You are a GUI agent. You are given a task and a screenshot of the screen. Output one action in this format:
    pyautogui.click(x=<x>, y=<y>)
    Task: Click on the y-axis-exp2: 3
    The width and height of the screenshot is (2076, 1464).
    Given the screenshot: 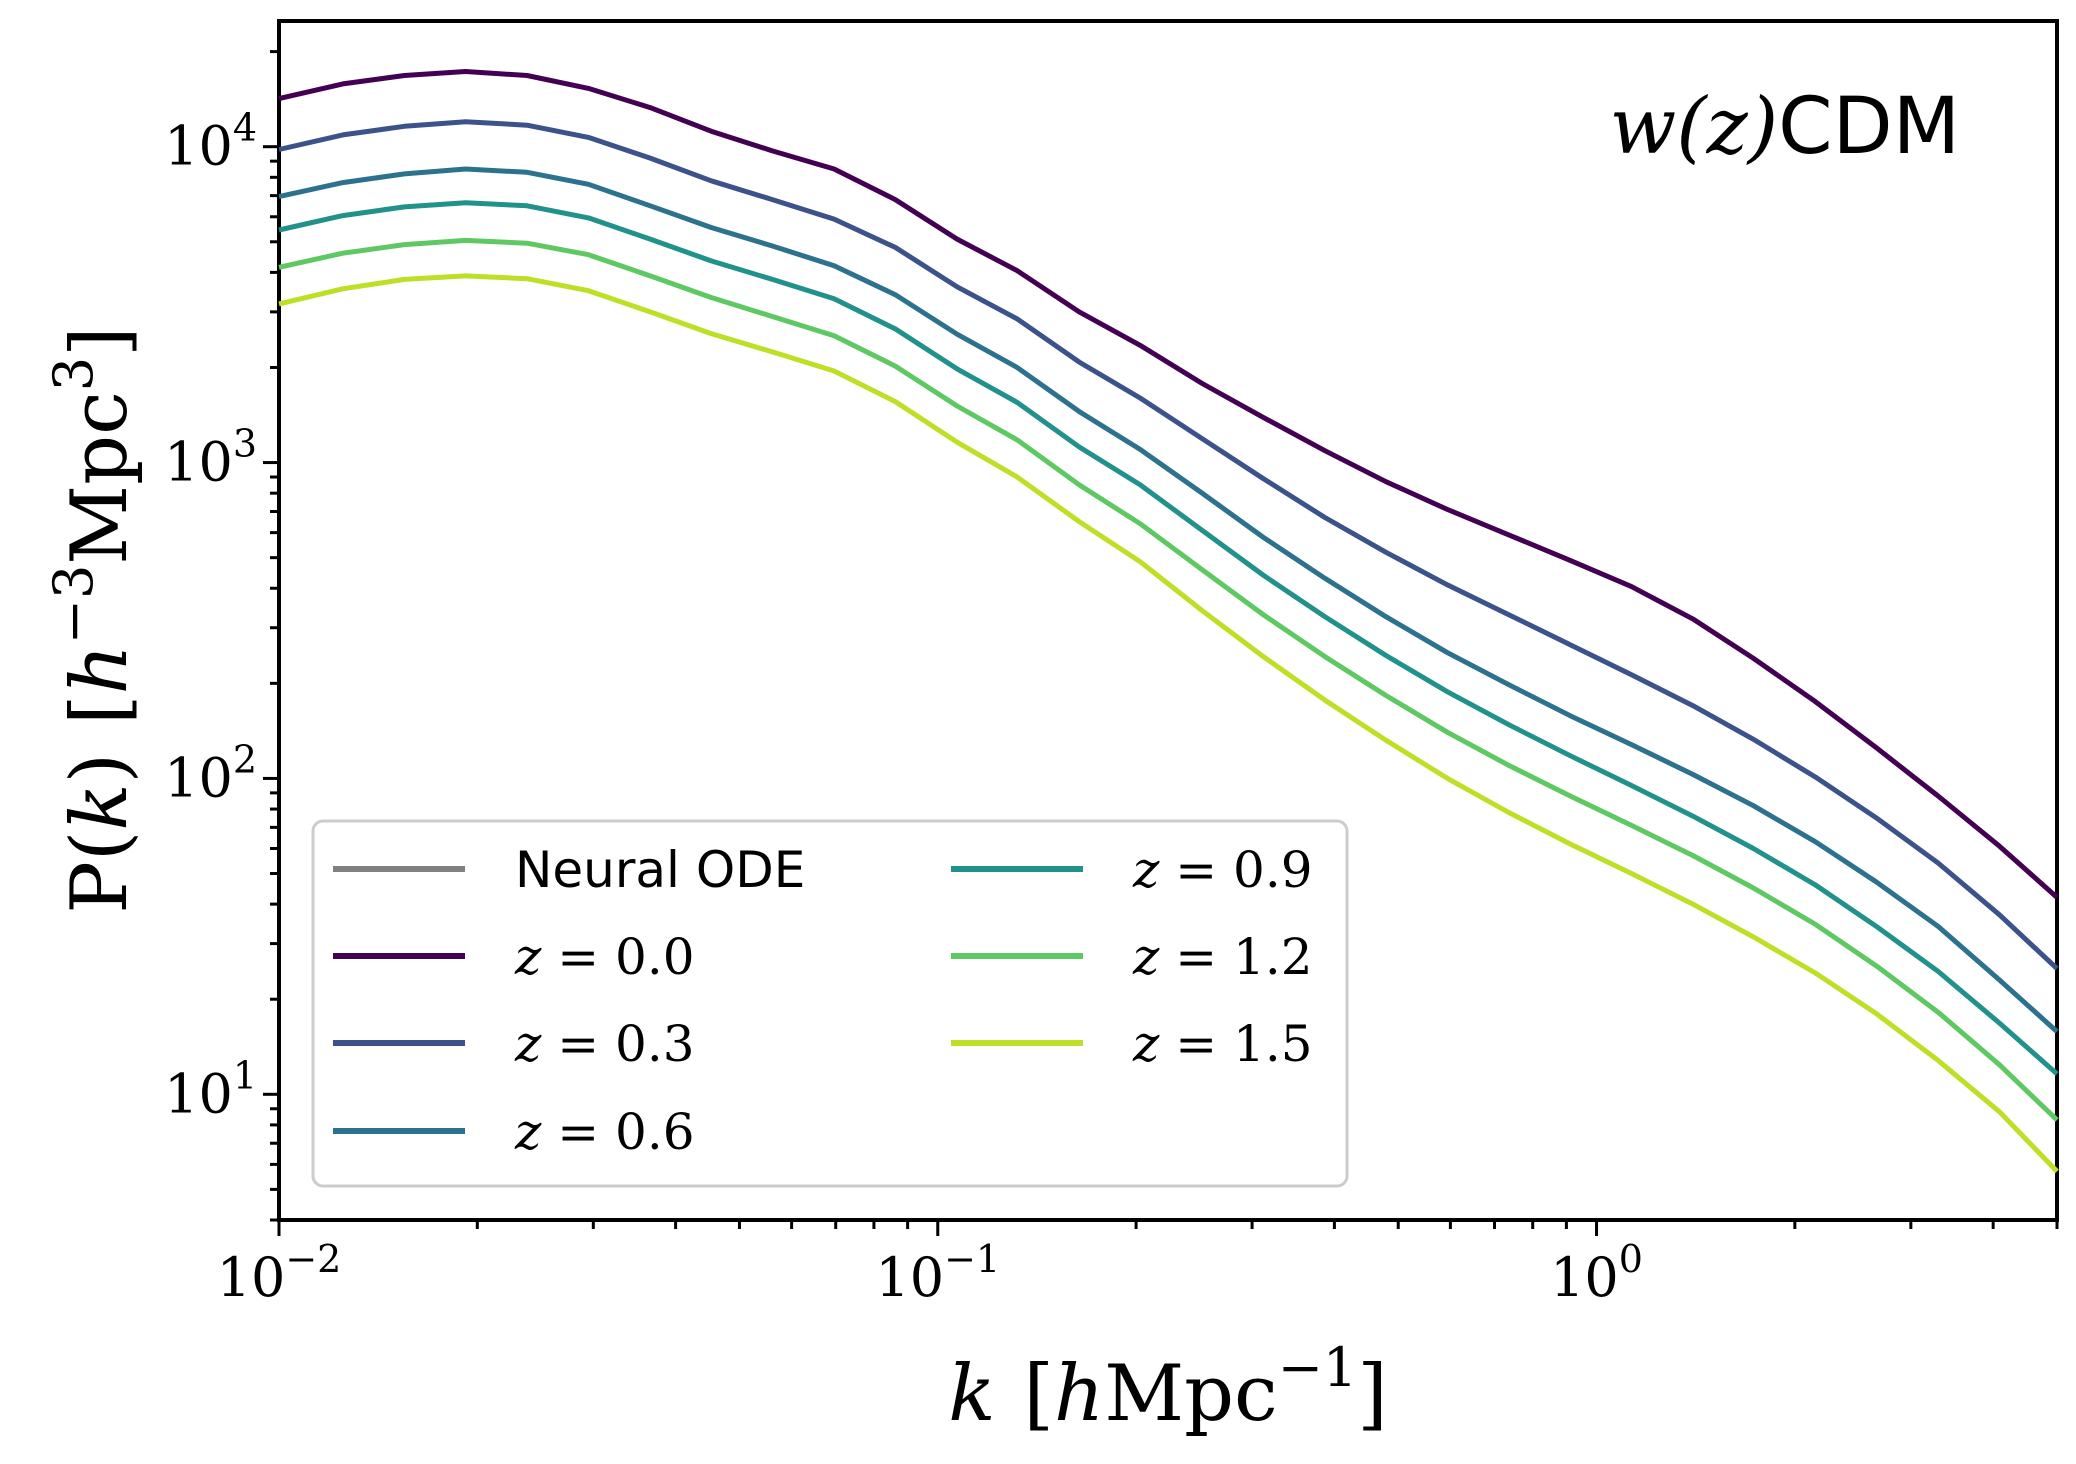 What is the action you would take?
    pyautogui.click(x=73, y=374)
    